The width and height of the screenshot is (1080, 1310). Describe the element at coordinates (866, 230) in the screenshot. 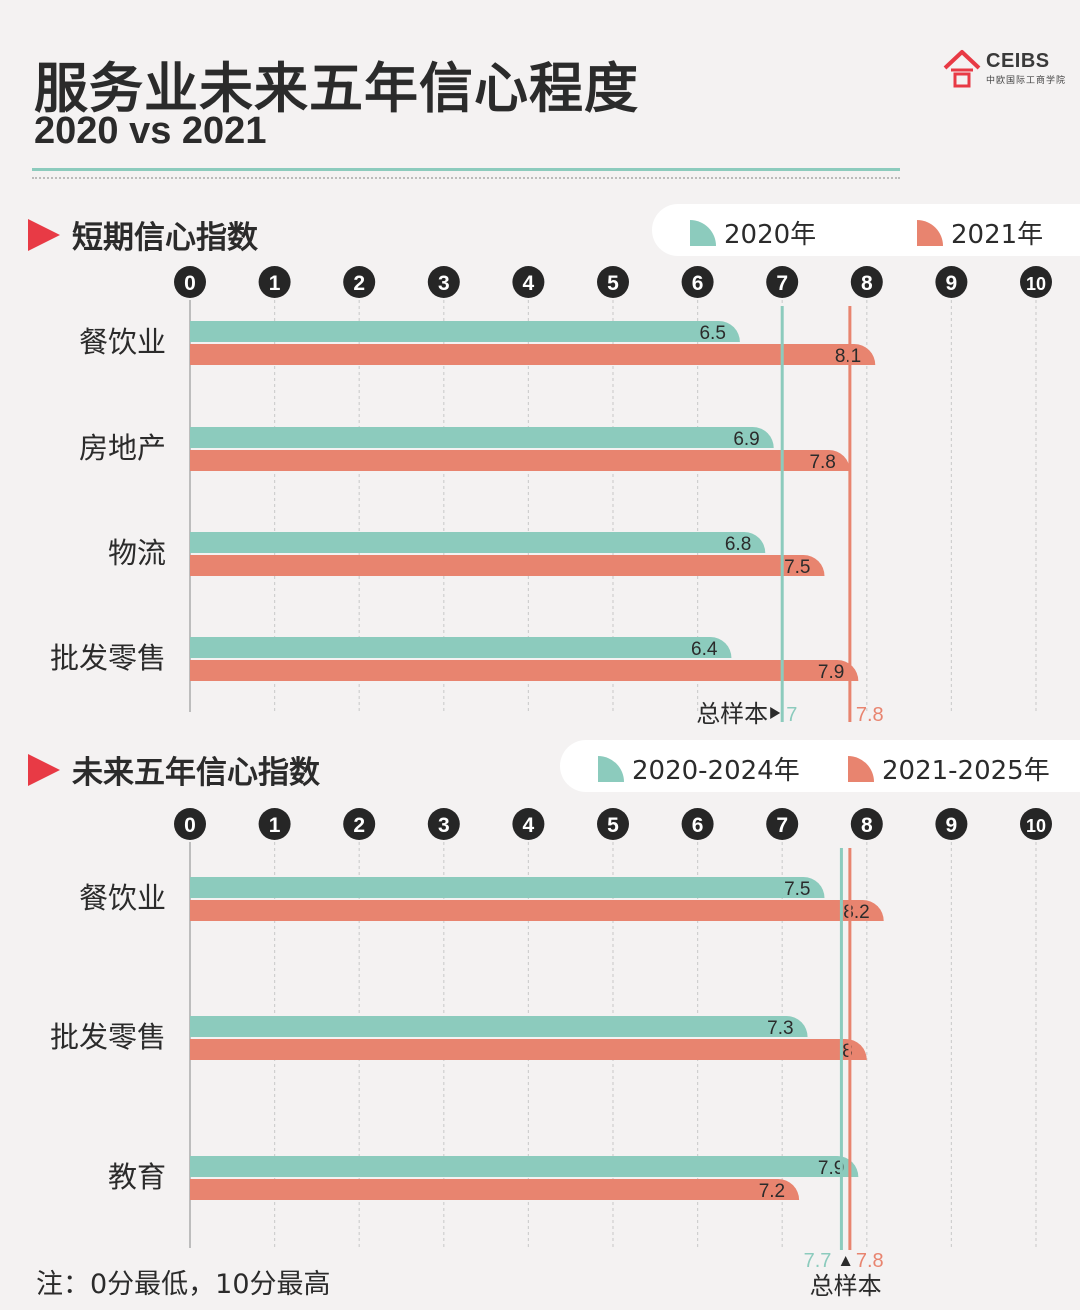

I see `legend-short-term: 2020年 2021年` at that location.